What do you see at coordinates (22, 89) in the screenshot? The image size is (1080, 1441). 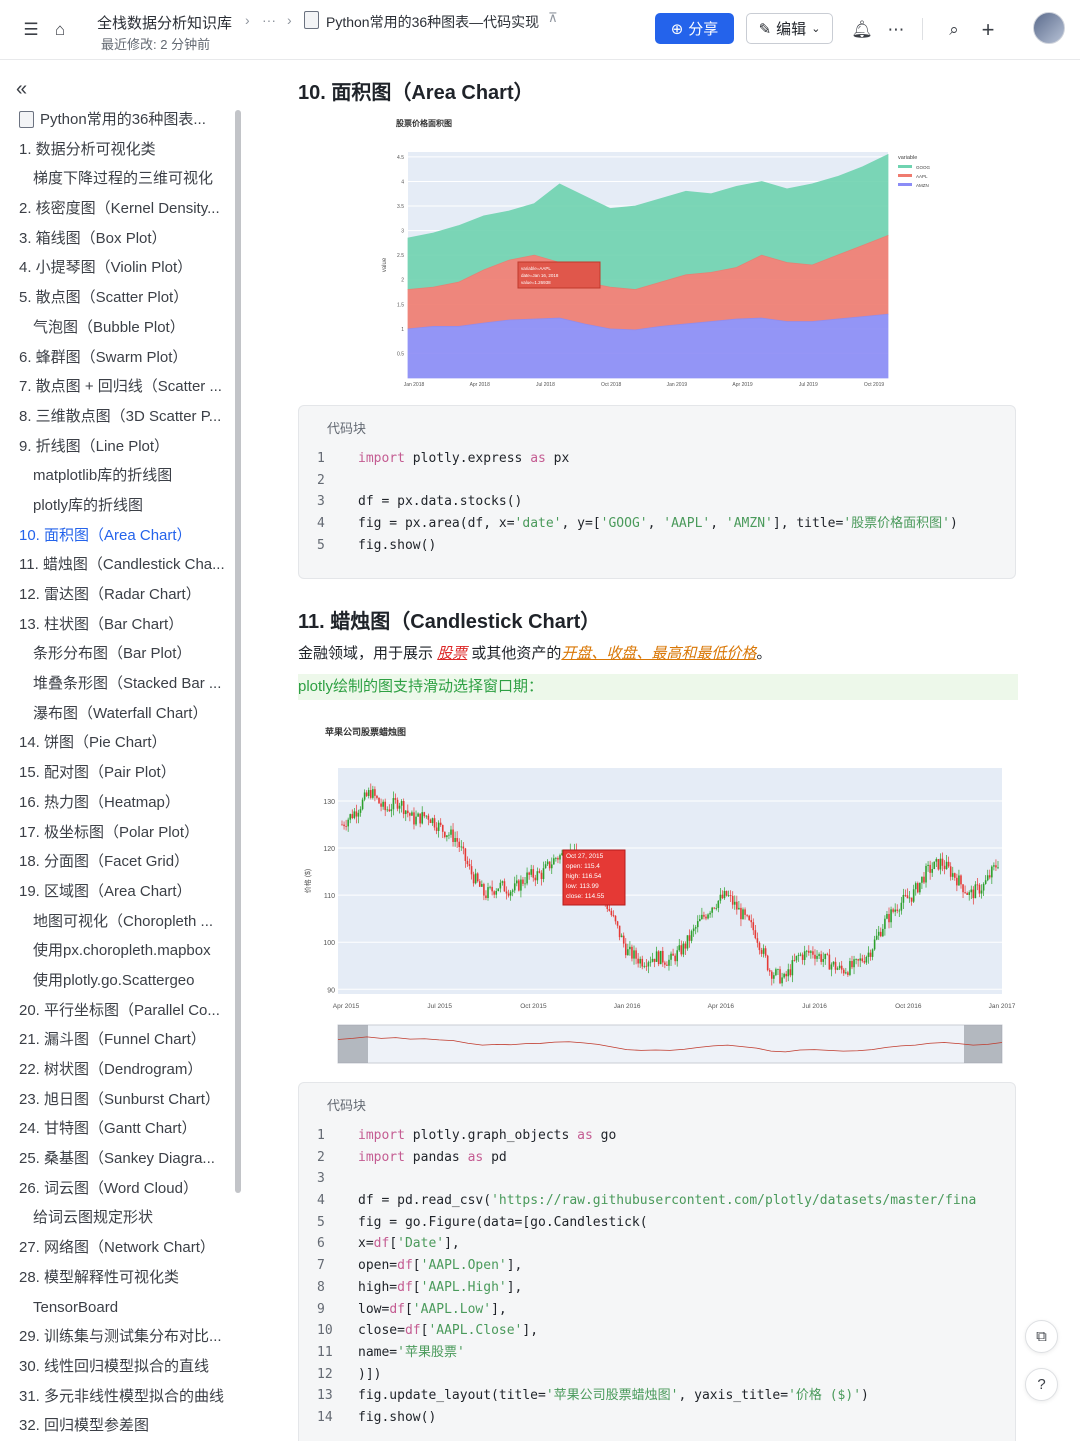 I see `collapse-sidebar-icon: «` at bounding box center [22, 89].